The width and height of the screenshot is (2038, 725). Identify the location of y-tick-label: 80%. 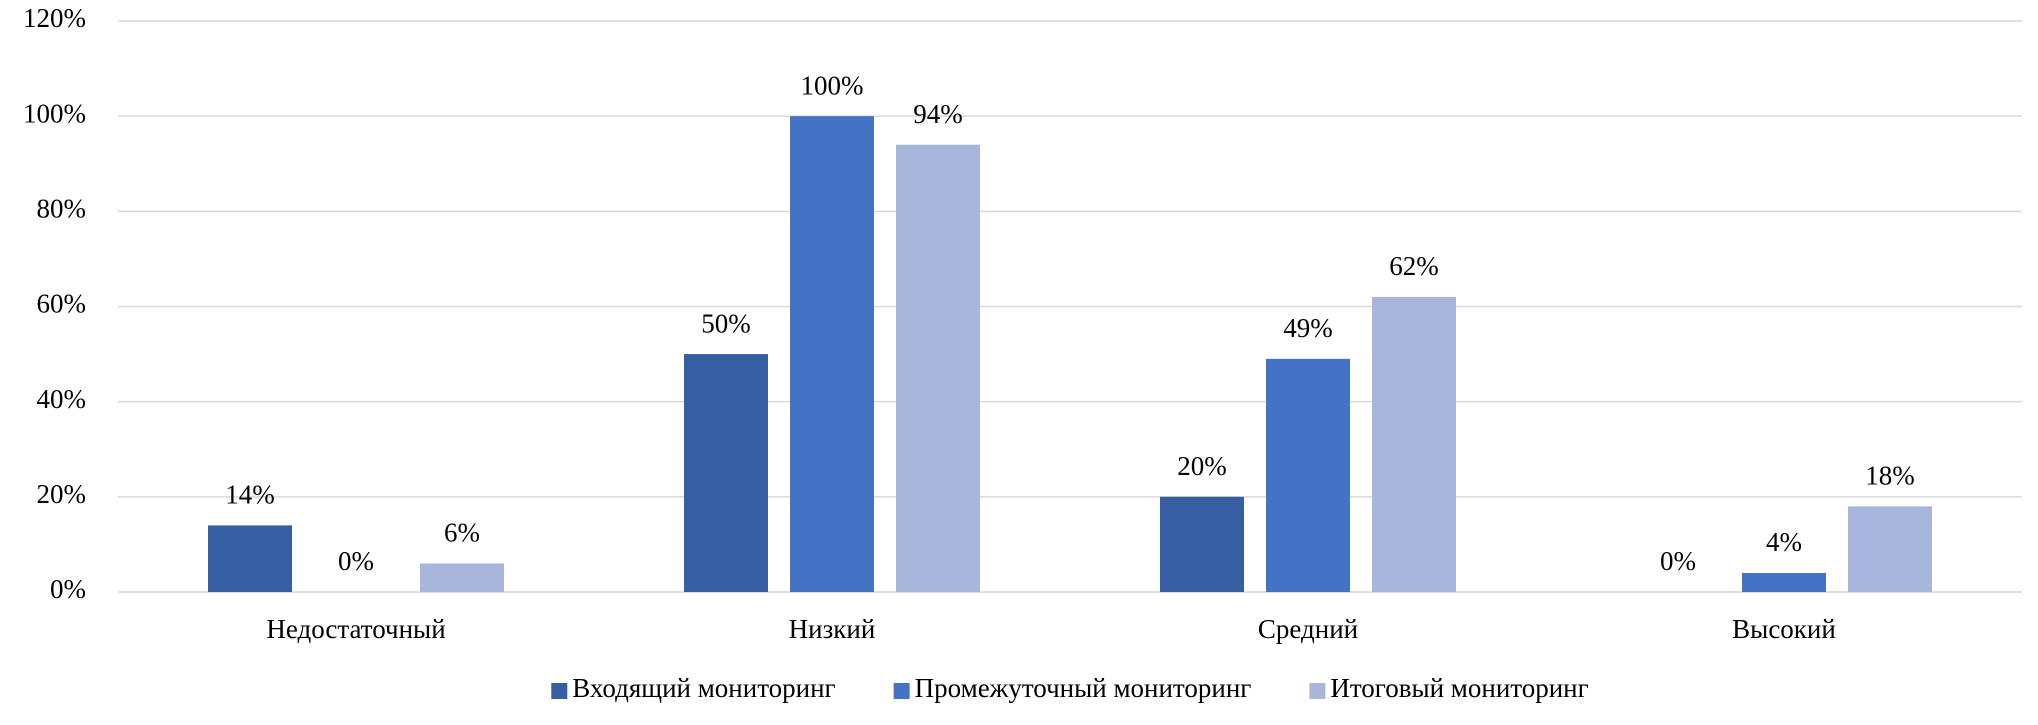
(62, 209).